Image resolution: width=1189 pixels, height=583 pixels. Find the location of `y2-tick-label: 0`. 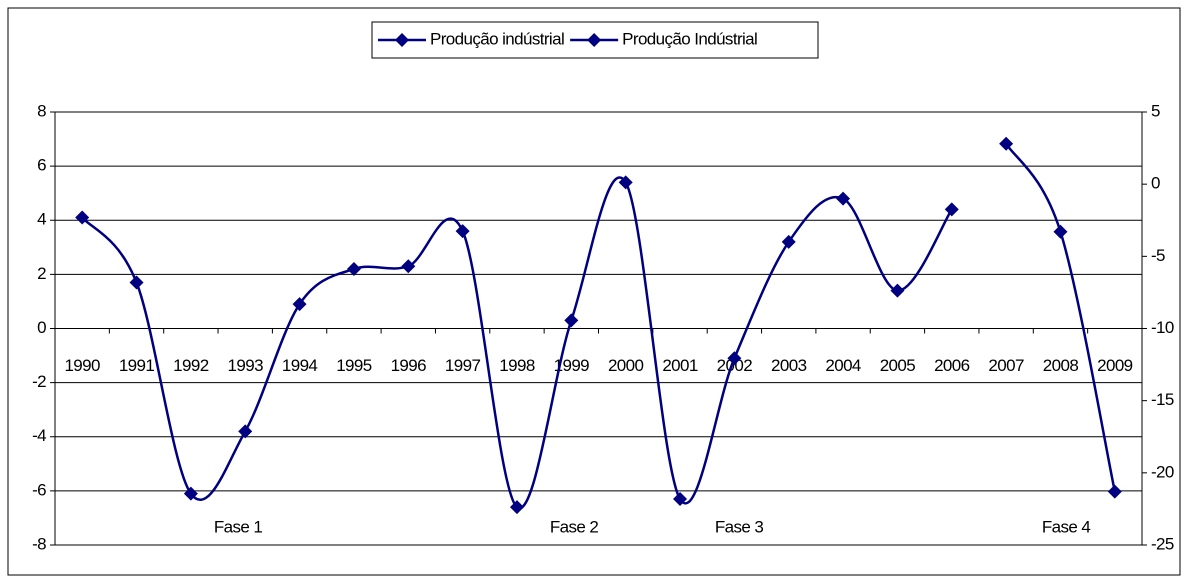

y2-tick-label: 0 is located at coordinates (1155, 183).